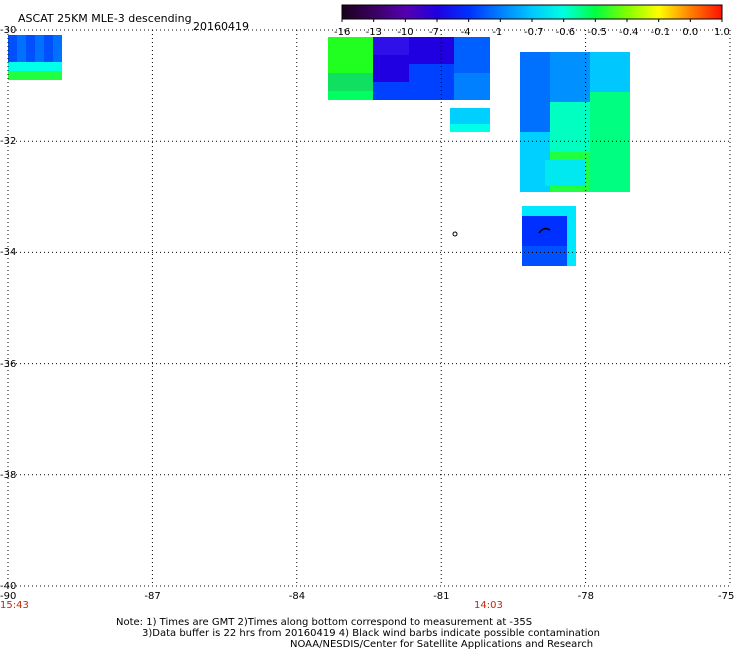 The image size is (740, 650). I want to click on colorbar-tick-label: -7, so click(434, 32).